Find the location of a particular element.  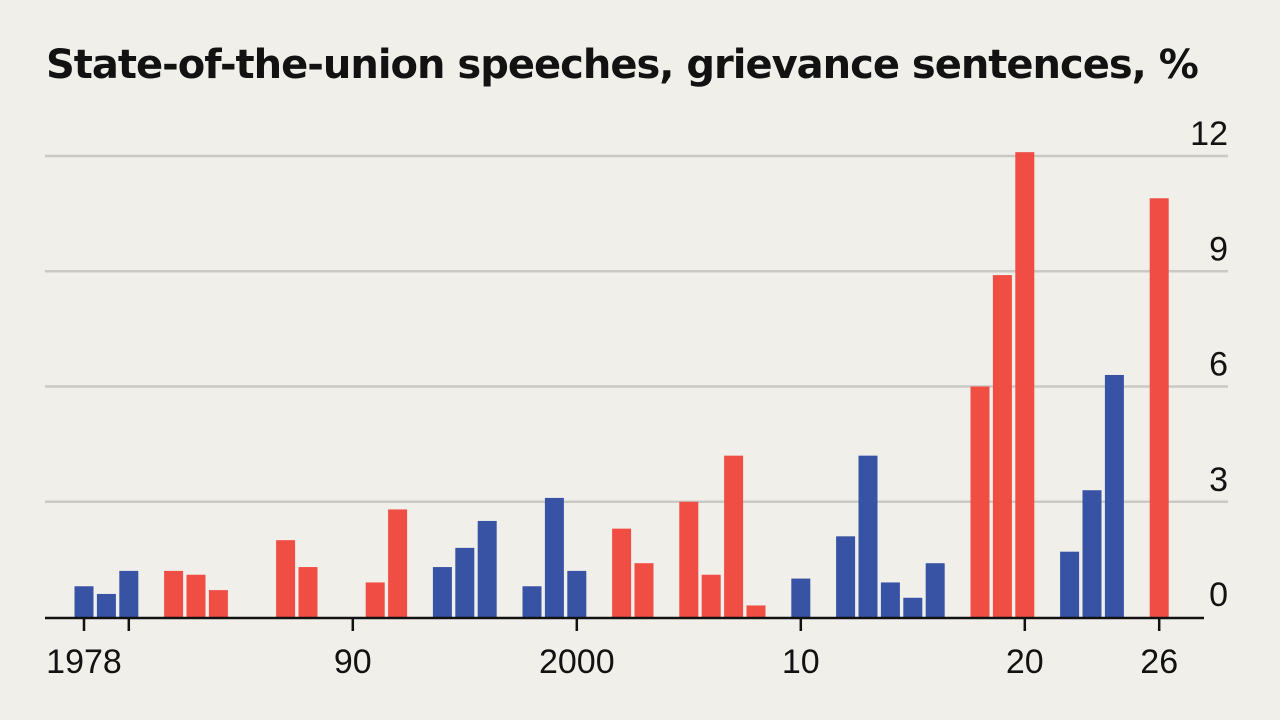

y-tick-label: 12 is located at coordinates (1209, 134).